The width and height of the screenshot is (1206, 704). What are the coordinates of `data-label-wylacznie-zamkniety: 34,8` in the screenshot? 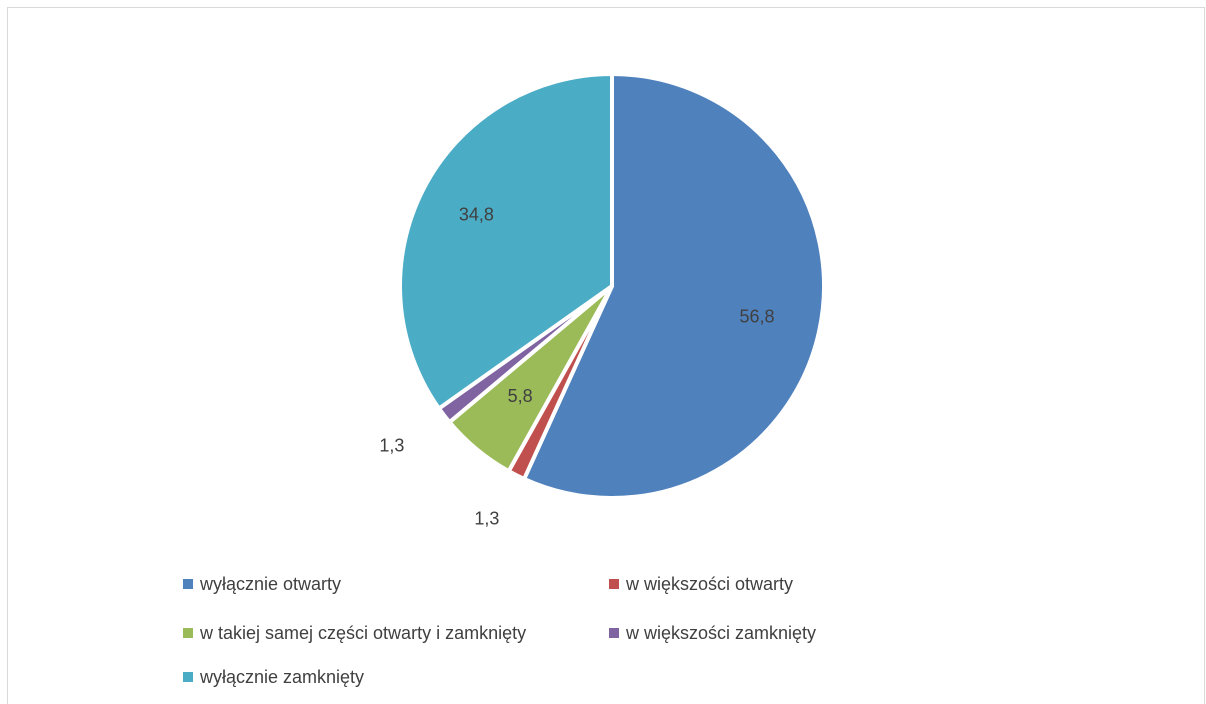 It's located at (476, 215).